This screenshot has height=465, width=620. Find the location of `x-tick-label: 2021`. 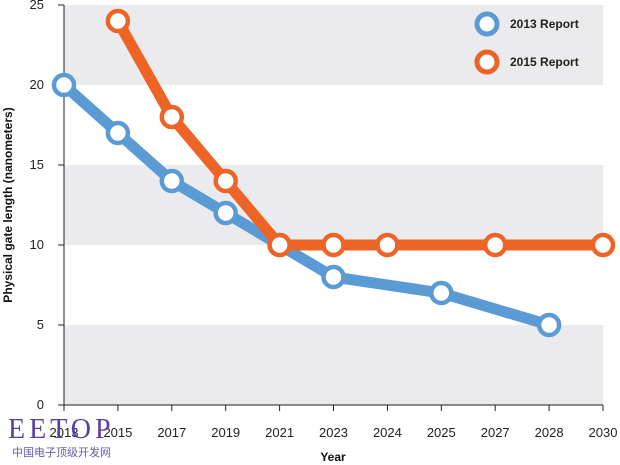

x-tick-label: 2021 is located at coordinates (279, 432).